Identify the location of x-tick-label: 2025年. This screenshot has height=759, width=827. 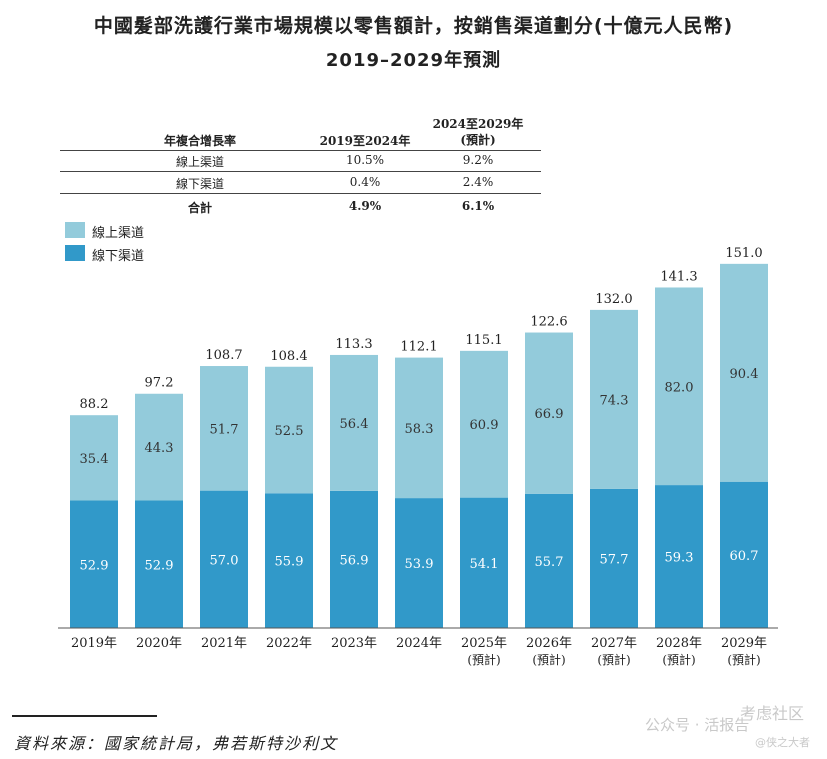
(484, 643).